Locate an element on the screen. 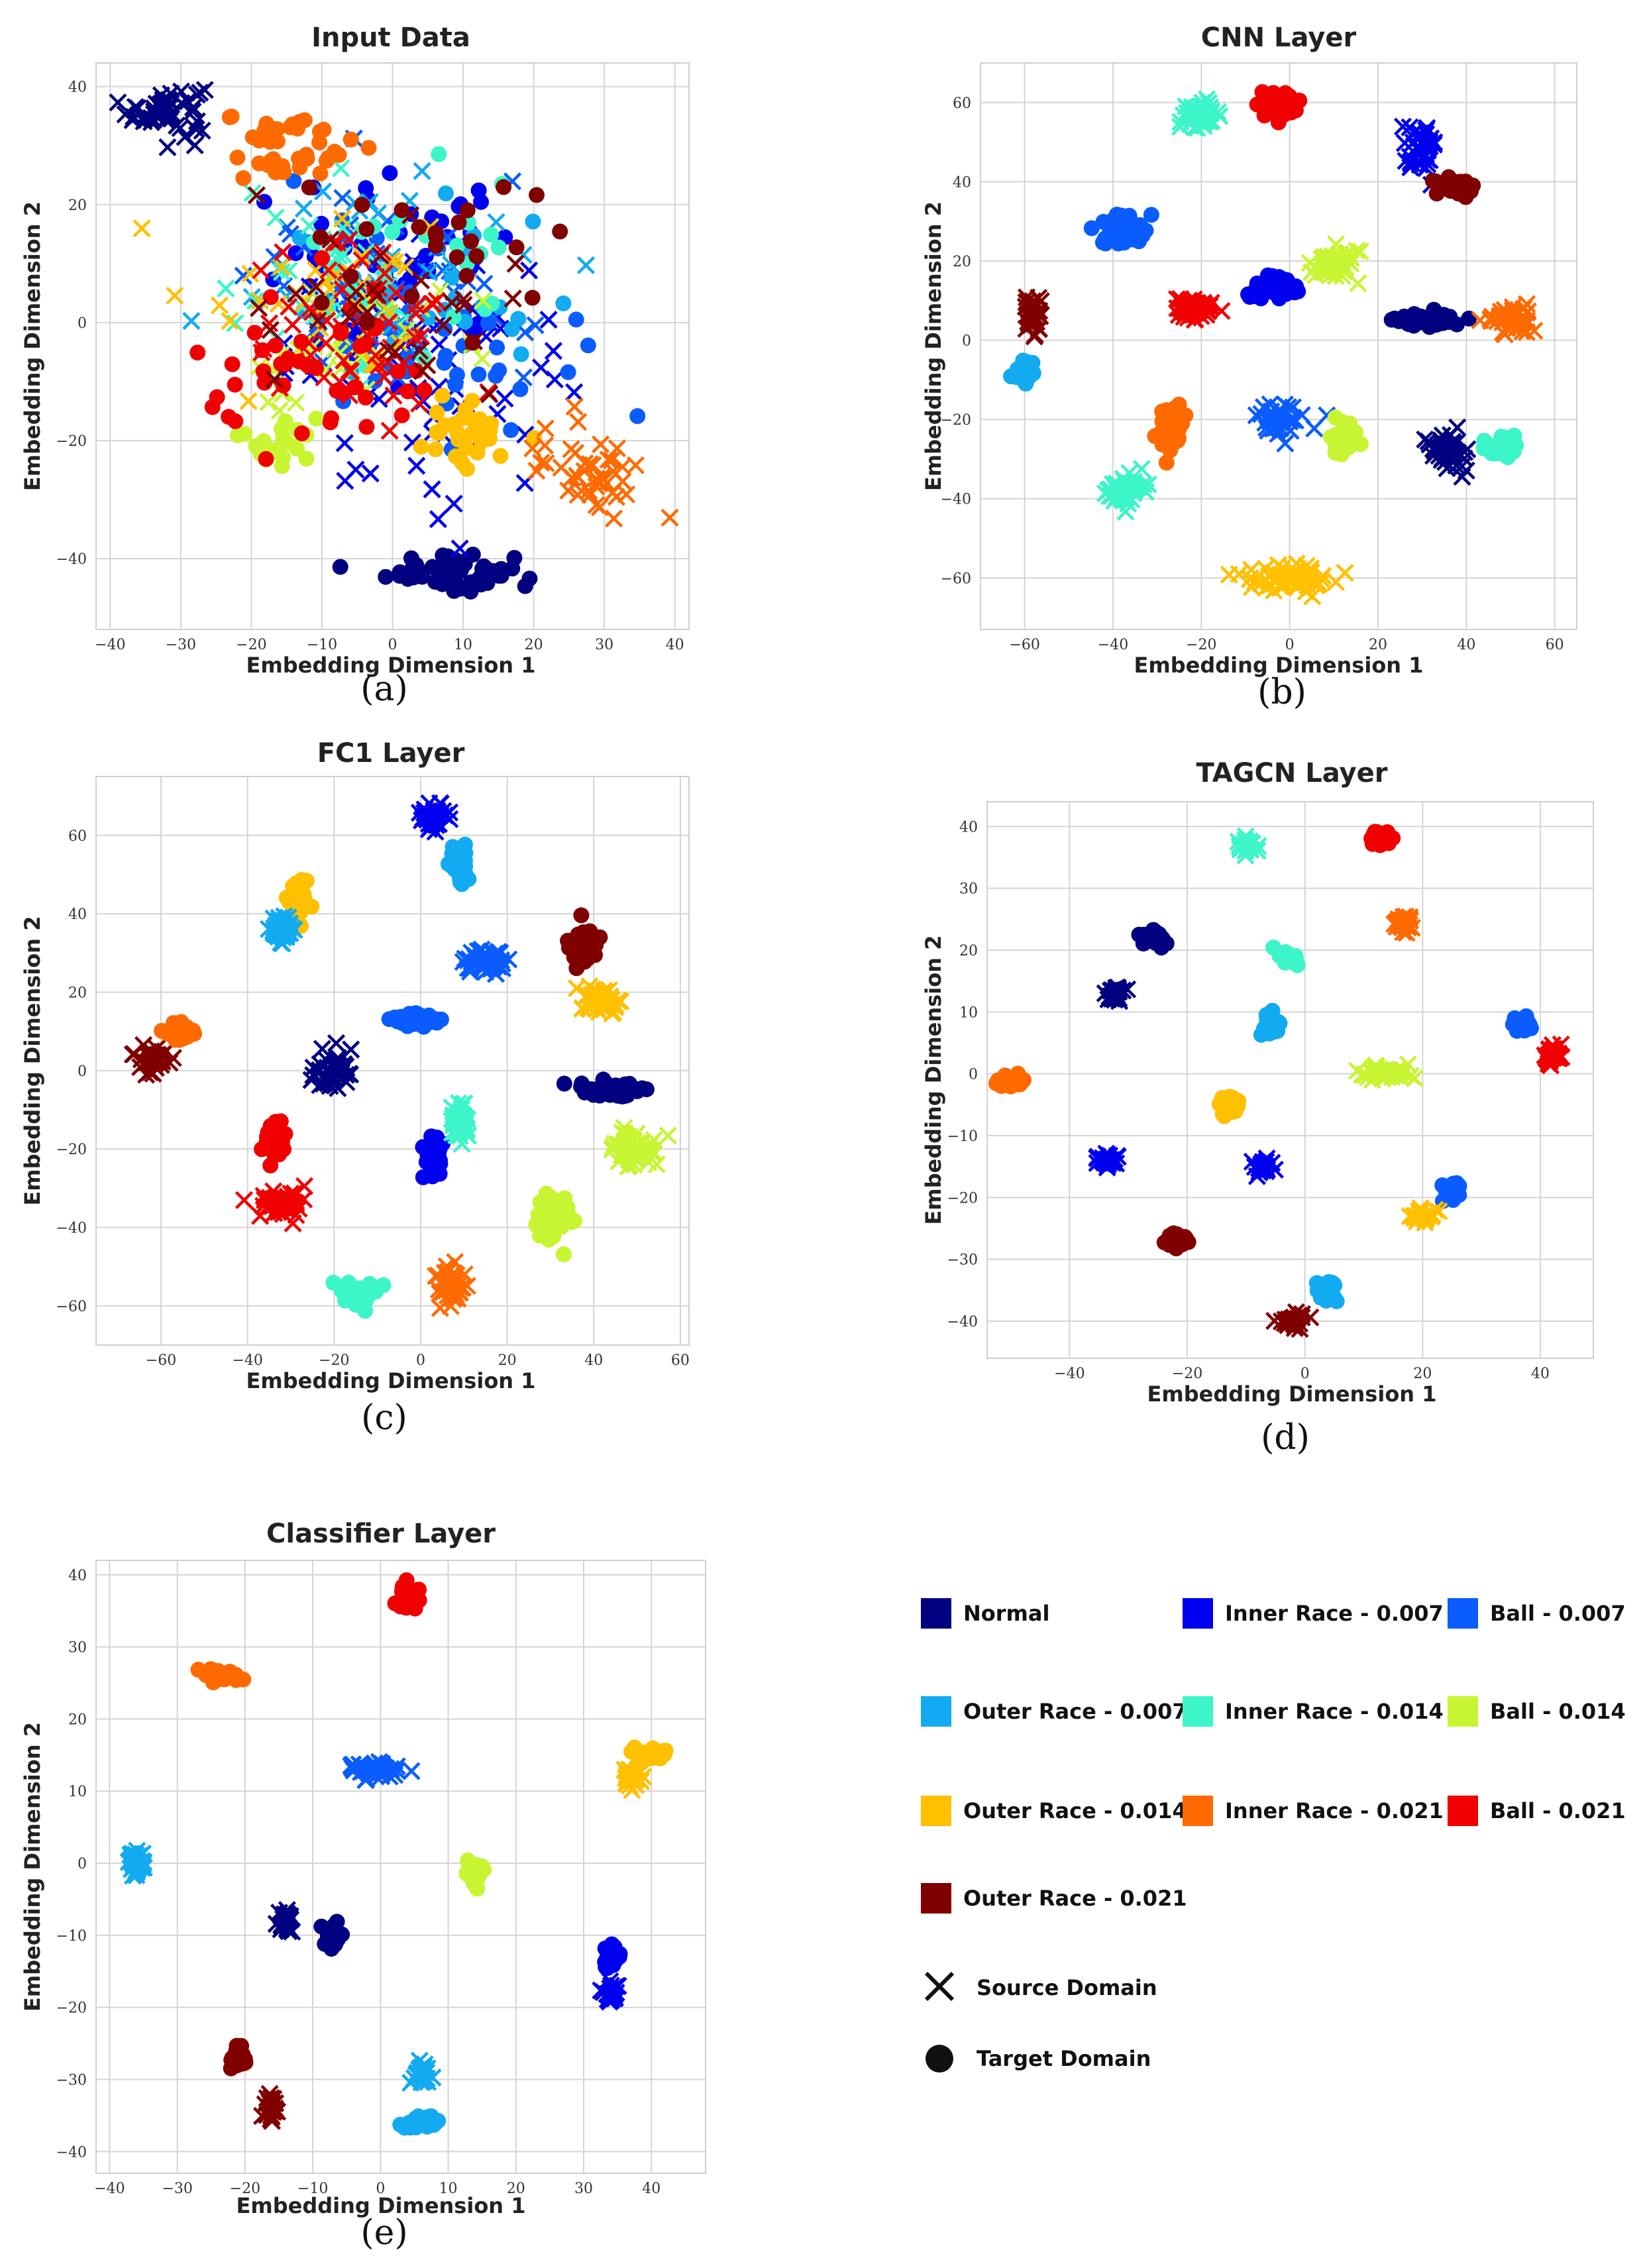 The width and height of the screenshot is (1643, 2268). x-tick-label: −20 is located at coordinates (251, 645).